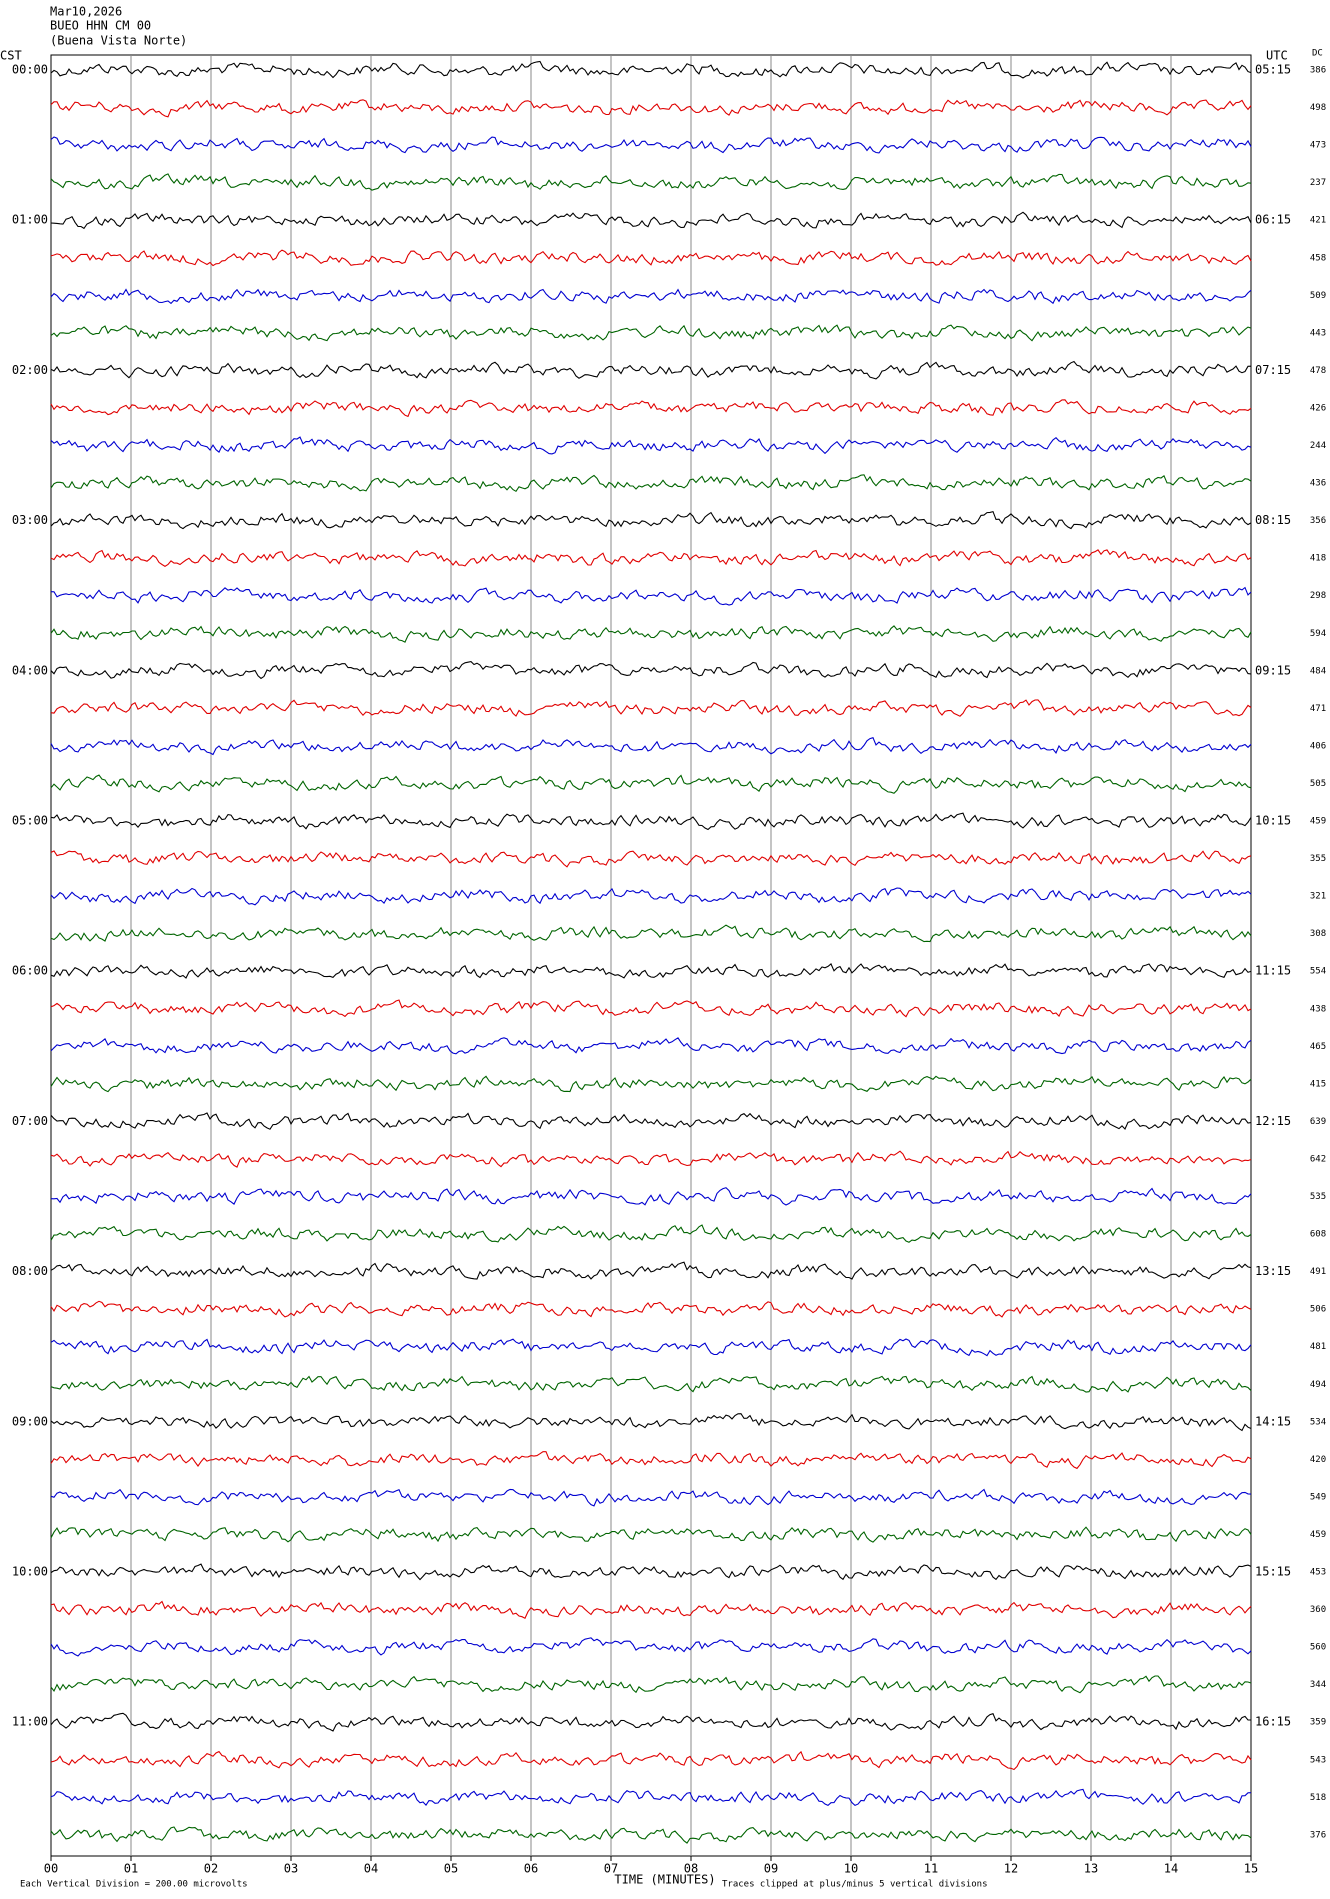 The image size is (1330, 1899). Describe the element at coordinates (30, 1722) in the screenshot. I see `cst-time: 11:00` at that location.